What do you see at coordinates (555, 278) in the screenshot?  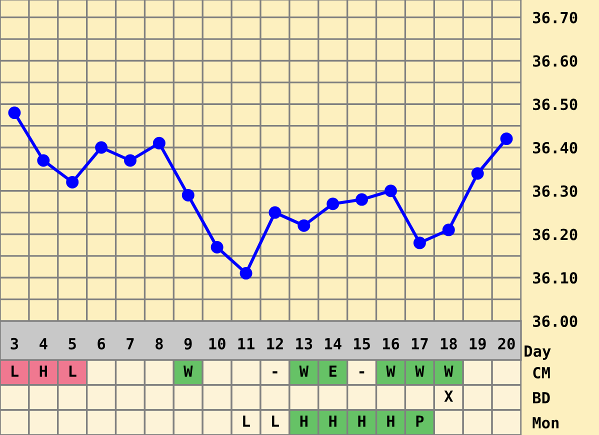 I see `y-tick-label: 36.10` at bounding box center [555, 278].